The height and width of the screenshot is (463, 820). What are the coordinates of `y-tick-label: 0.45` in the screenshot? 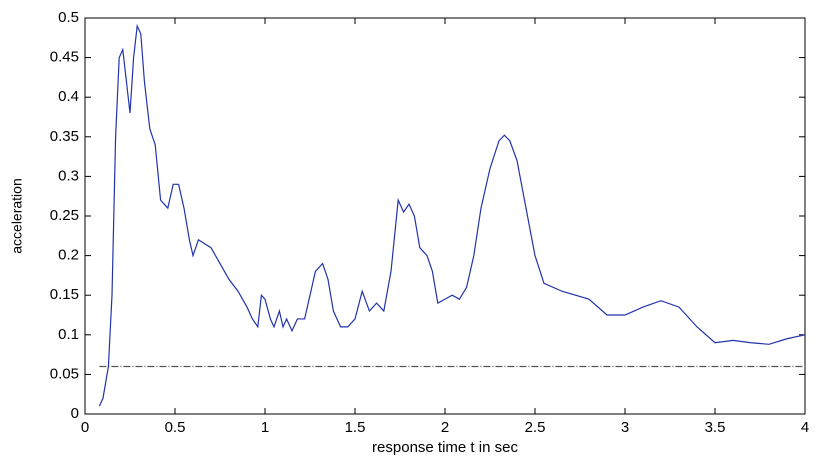 It's located at (64, 57).